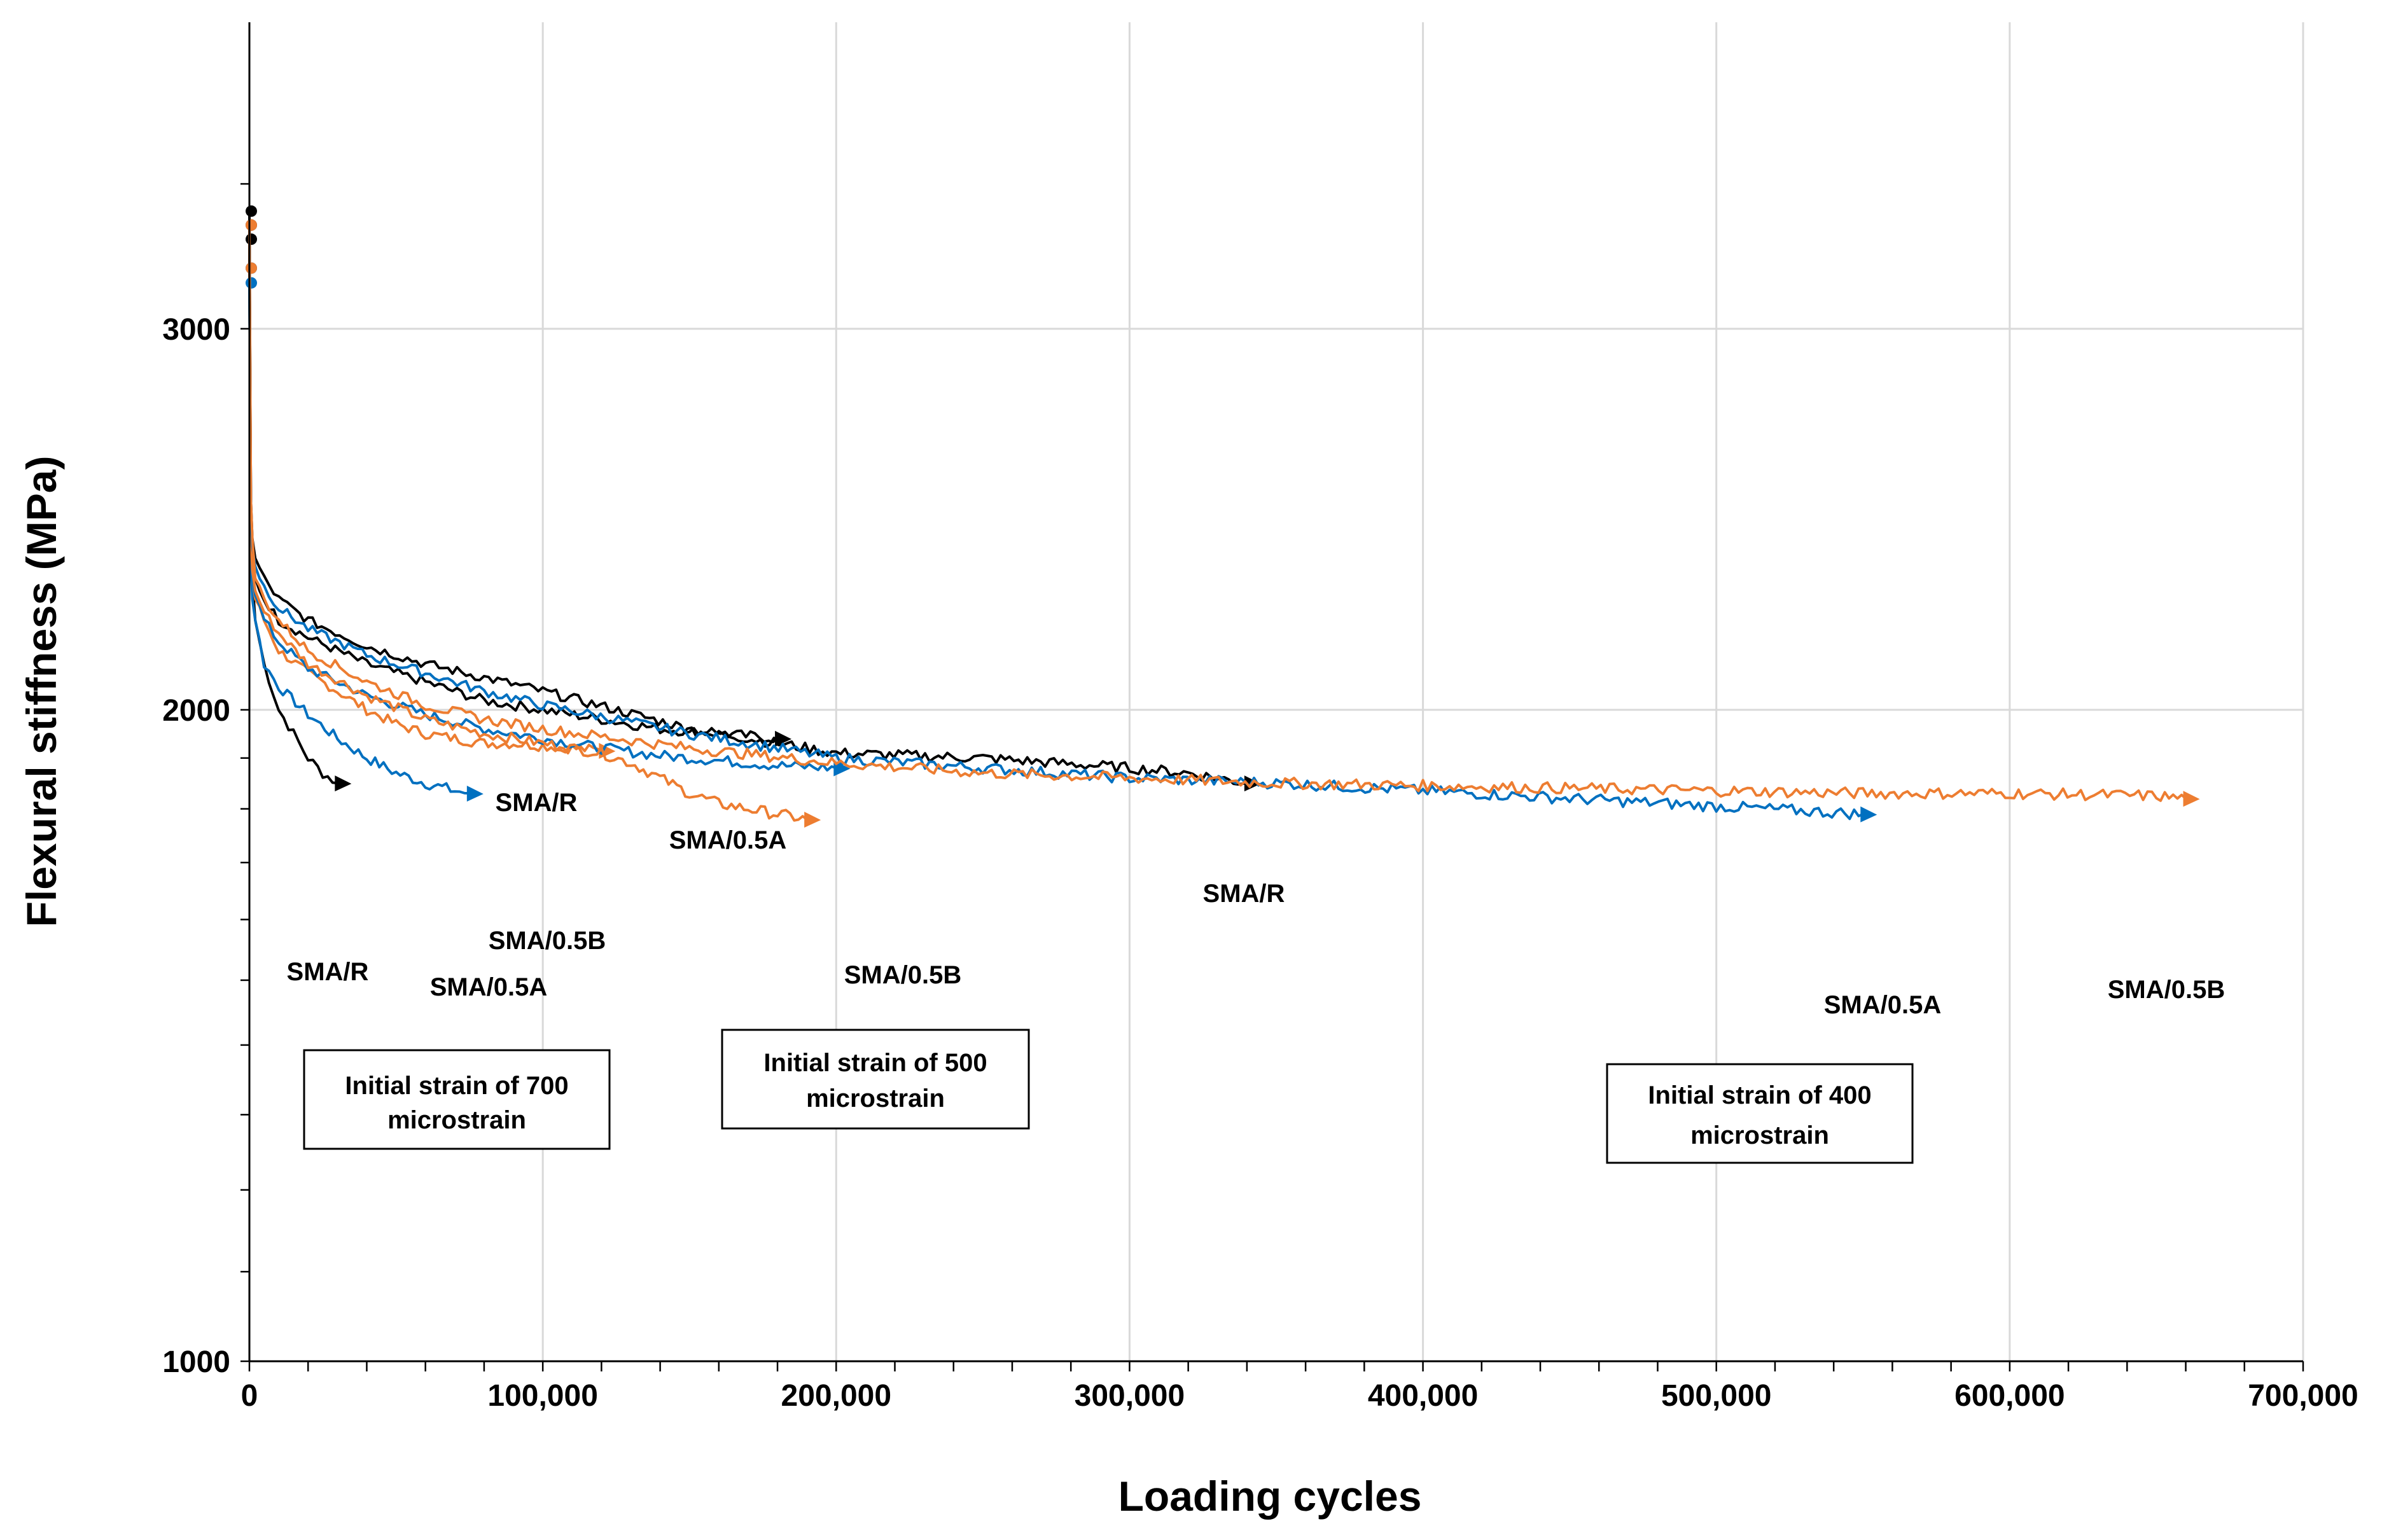 The height and width of the screenshot is (1540, 2382). Describe the element at coordinates (542, 1396) in the screenshot. I see `x-tick-label: 100,000` at that location.